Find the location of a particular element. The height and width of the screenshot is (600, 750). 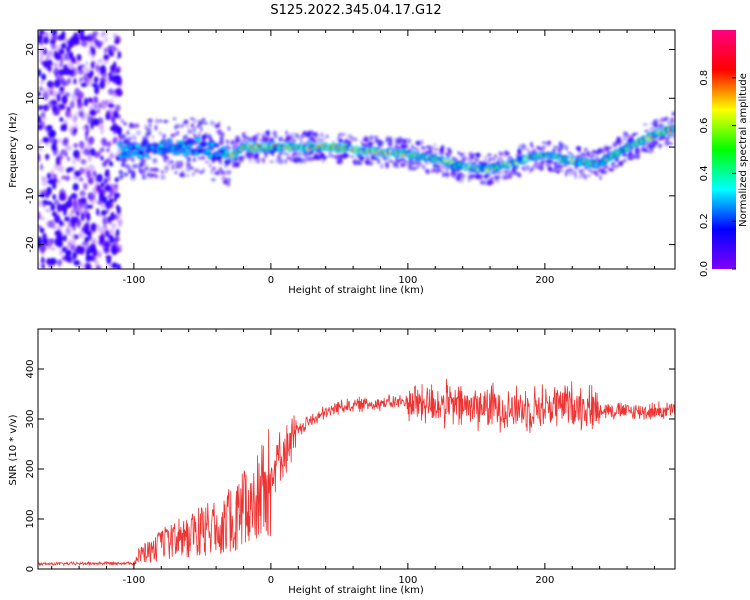

y-tick-label: -10 is located at coordinates (30, 196).